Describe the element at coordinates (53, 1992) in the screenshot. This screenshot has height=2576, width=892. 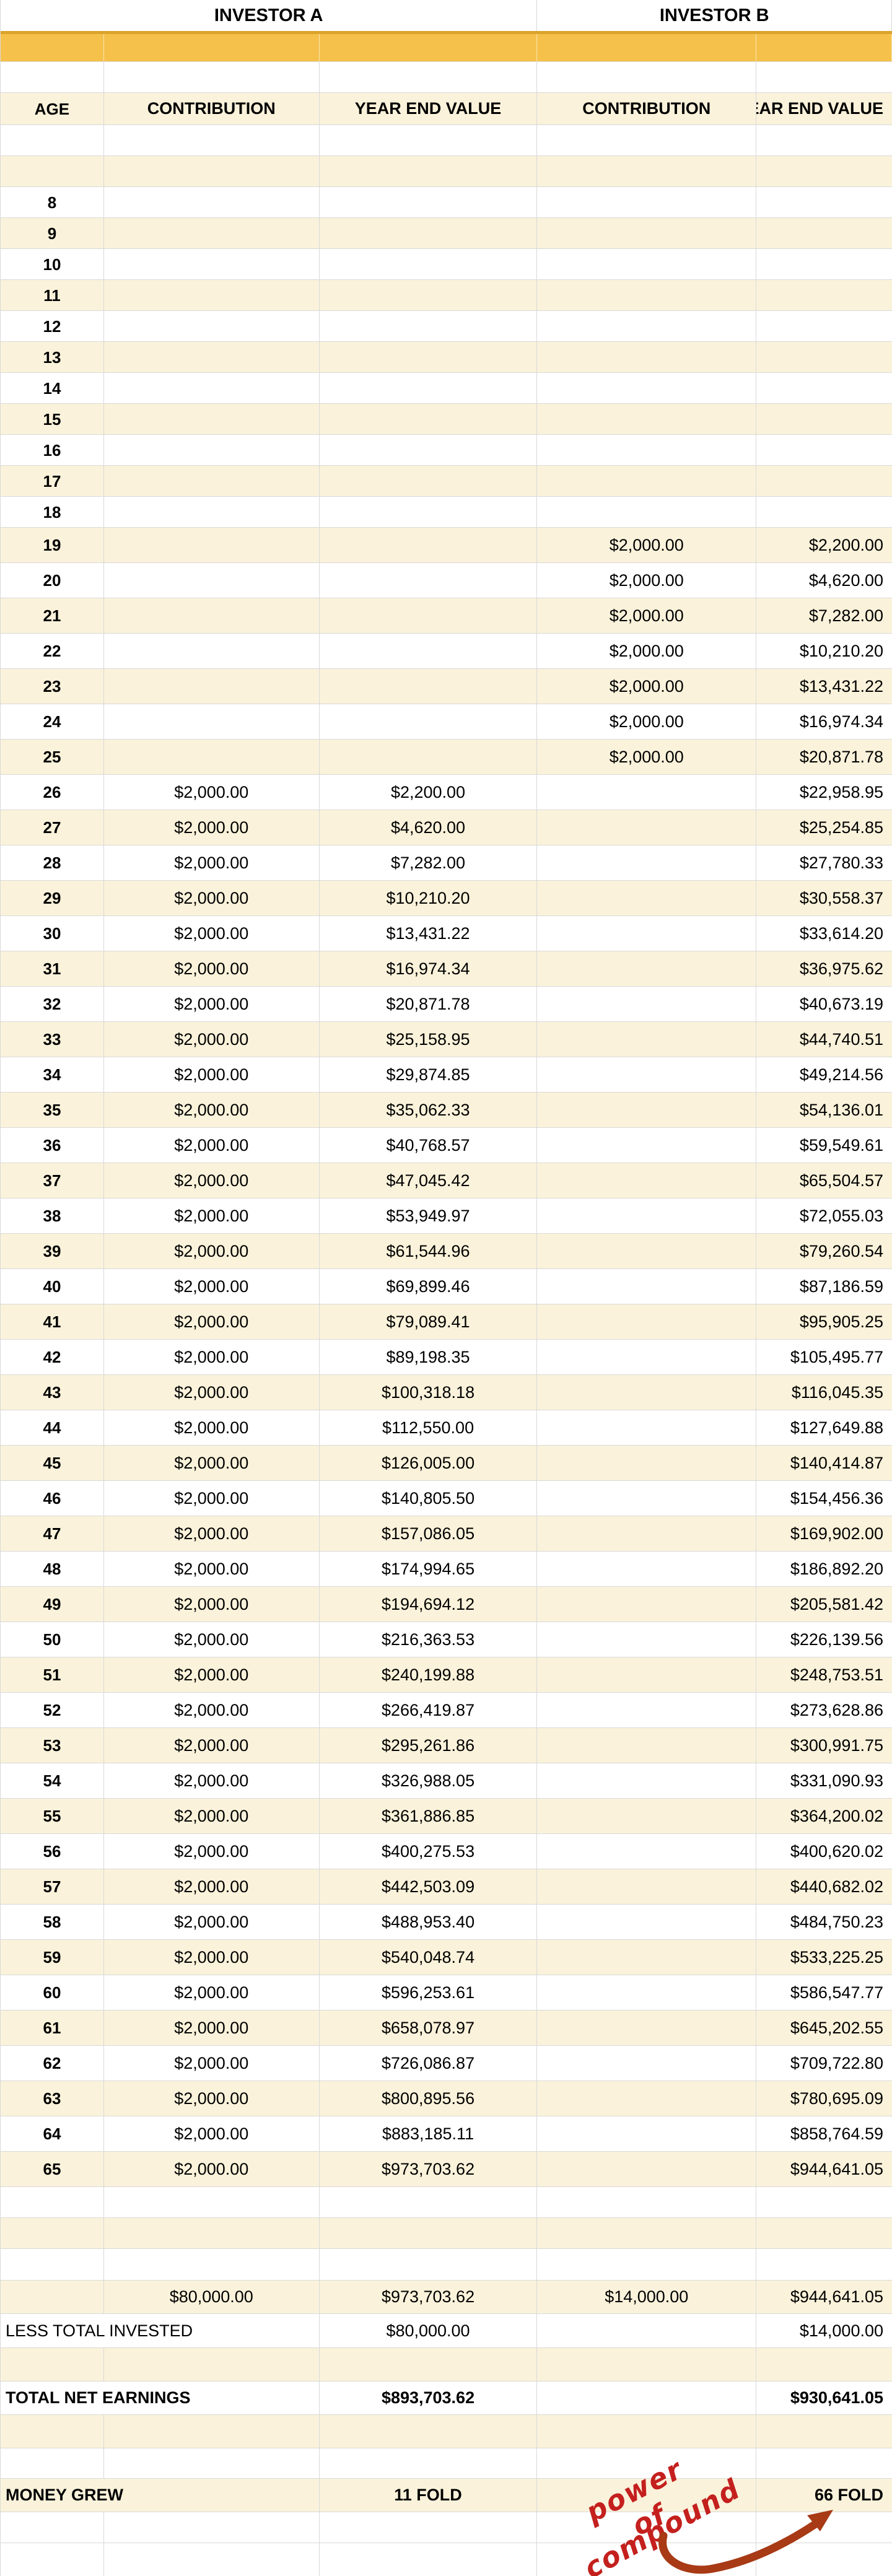
I see `cell-age: 60` at that location.